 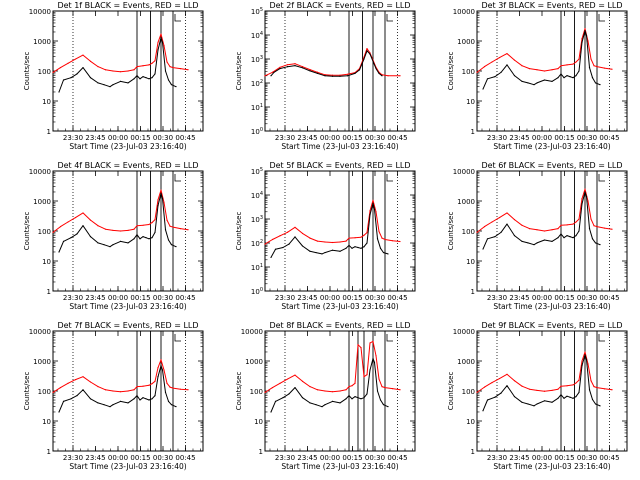 What do you see at coordinates (551, 165) in the screenshot?
I see `panel-title: Det 6f BLACK = Events, RED = LLD` at bounding box center [551, 165].